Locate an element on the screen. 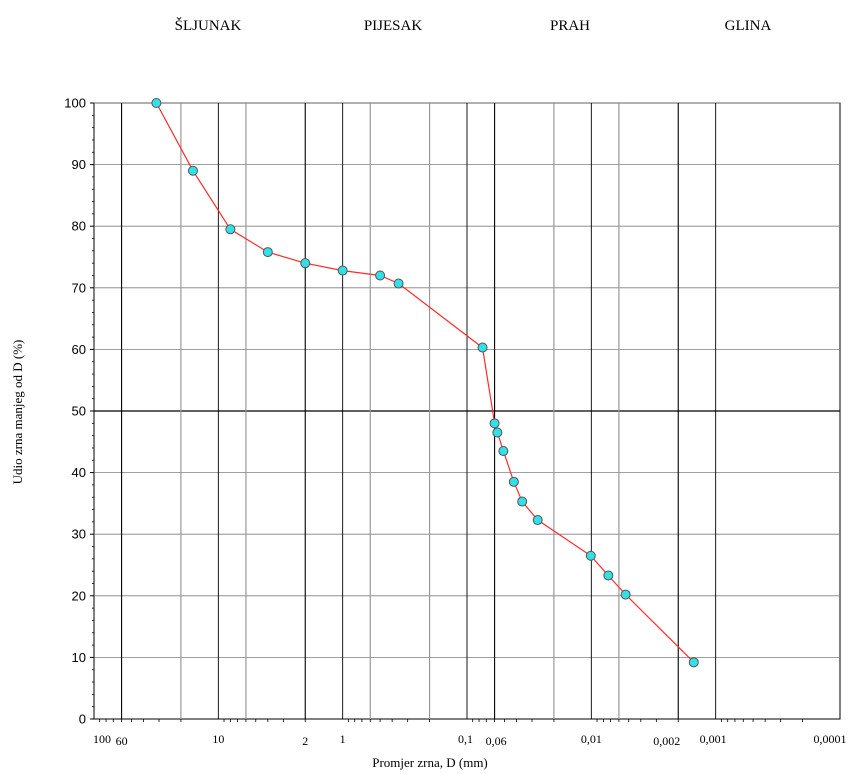 The width and height of the screenshot is (867, 774). x-tick-label: 0,1 is located at coordinates (465, 739).